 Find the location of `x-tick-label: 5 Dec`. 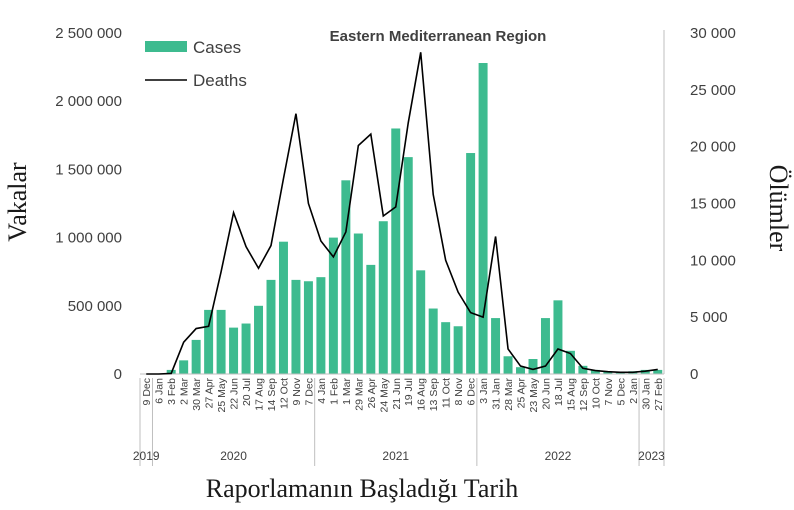

x-tick-label: 5 Dec is located at coordinates (621, 391).